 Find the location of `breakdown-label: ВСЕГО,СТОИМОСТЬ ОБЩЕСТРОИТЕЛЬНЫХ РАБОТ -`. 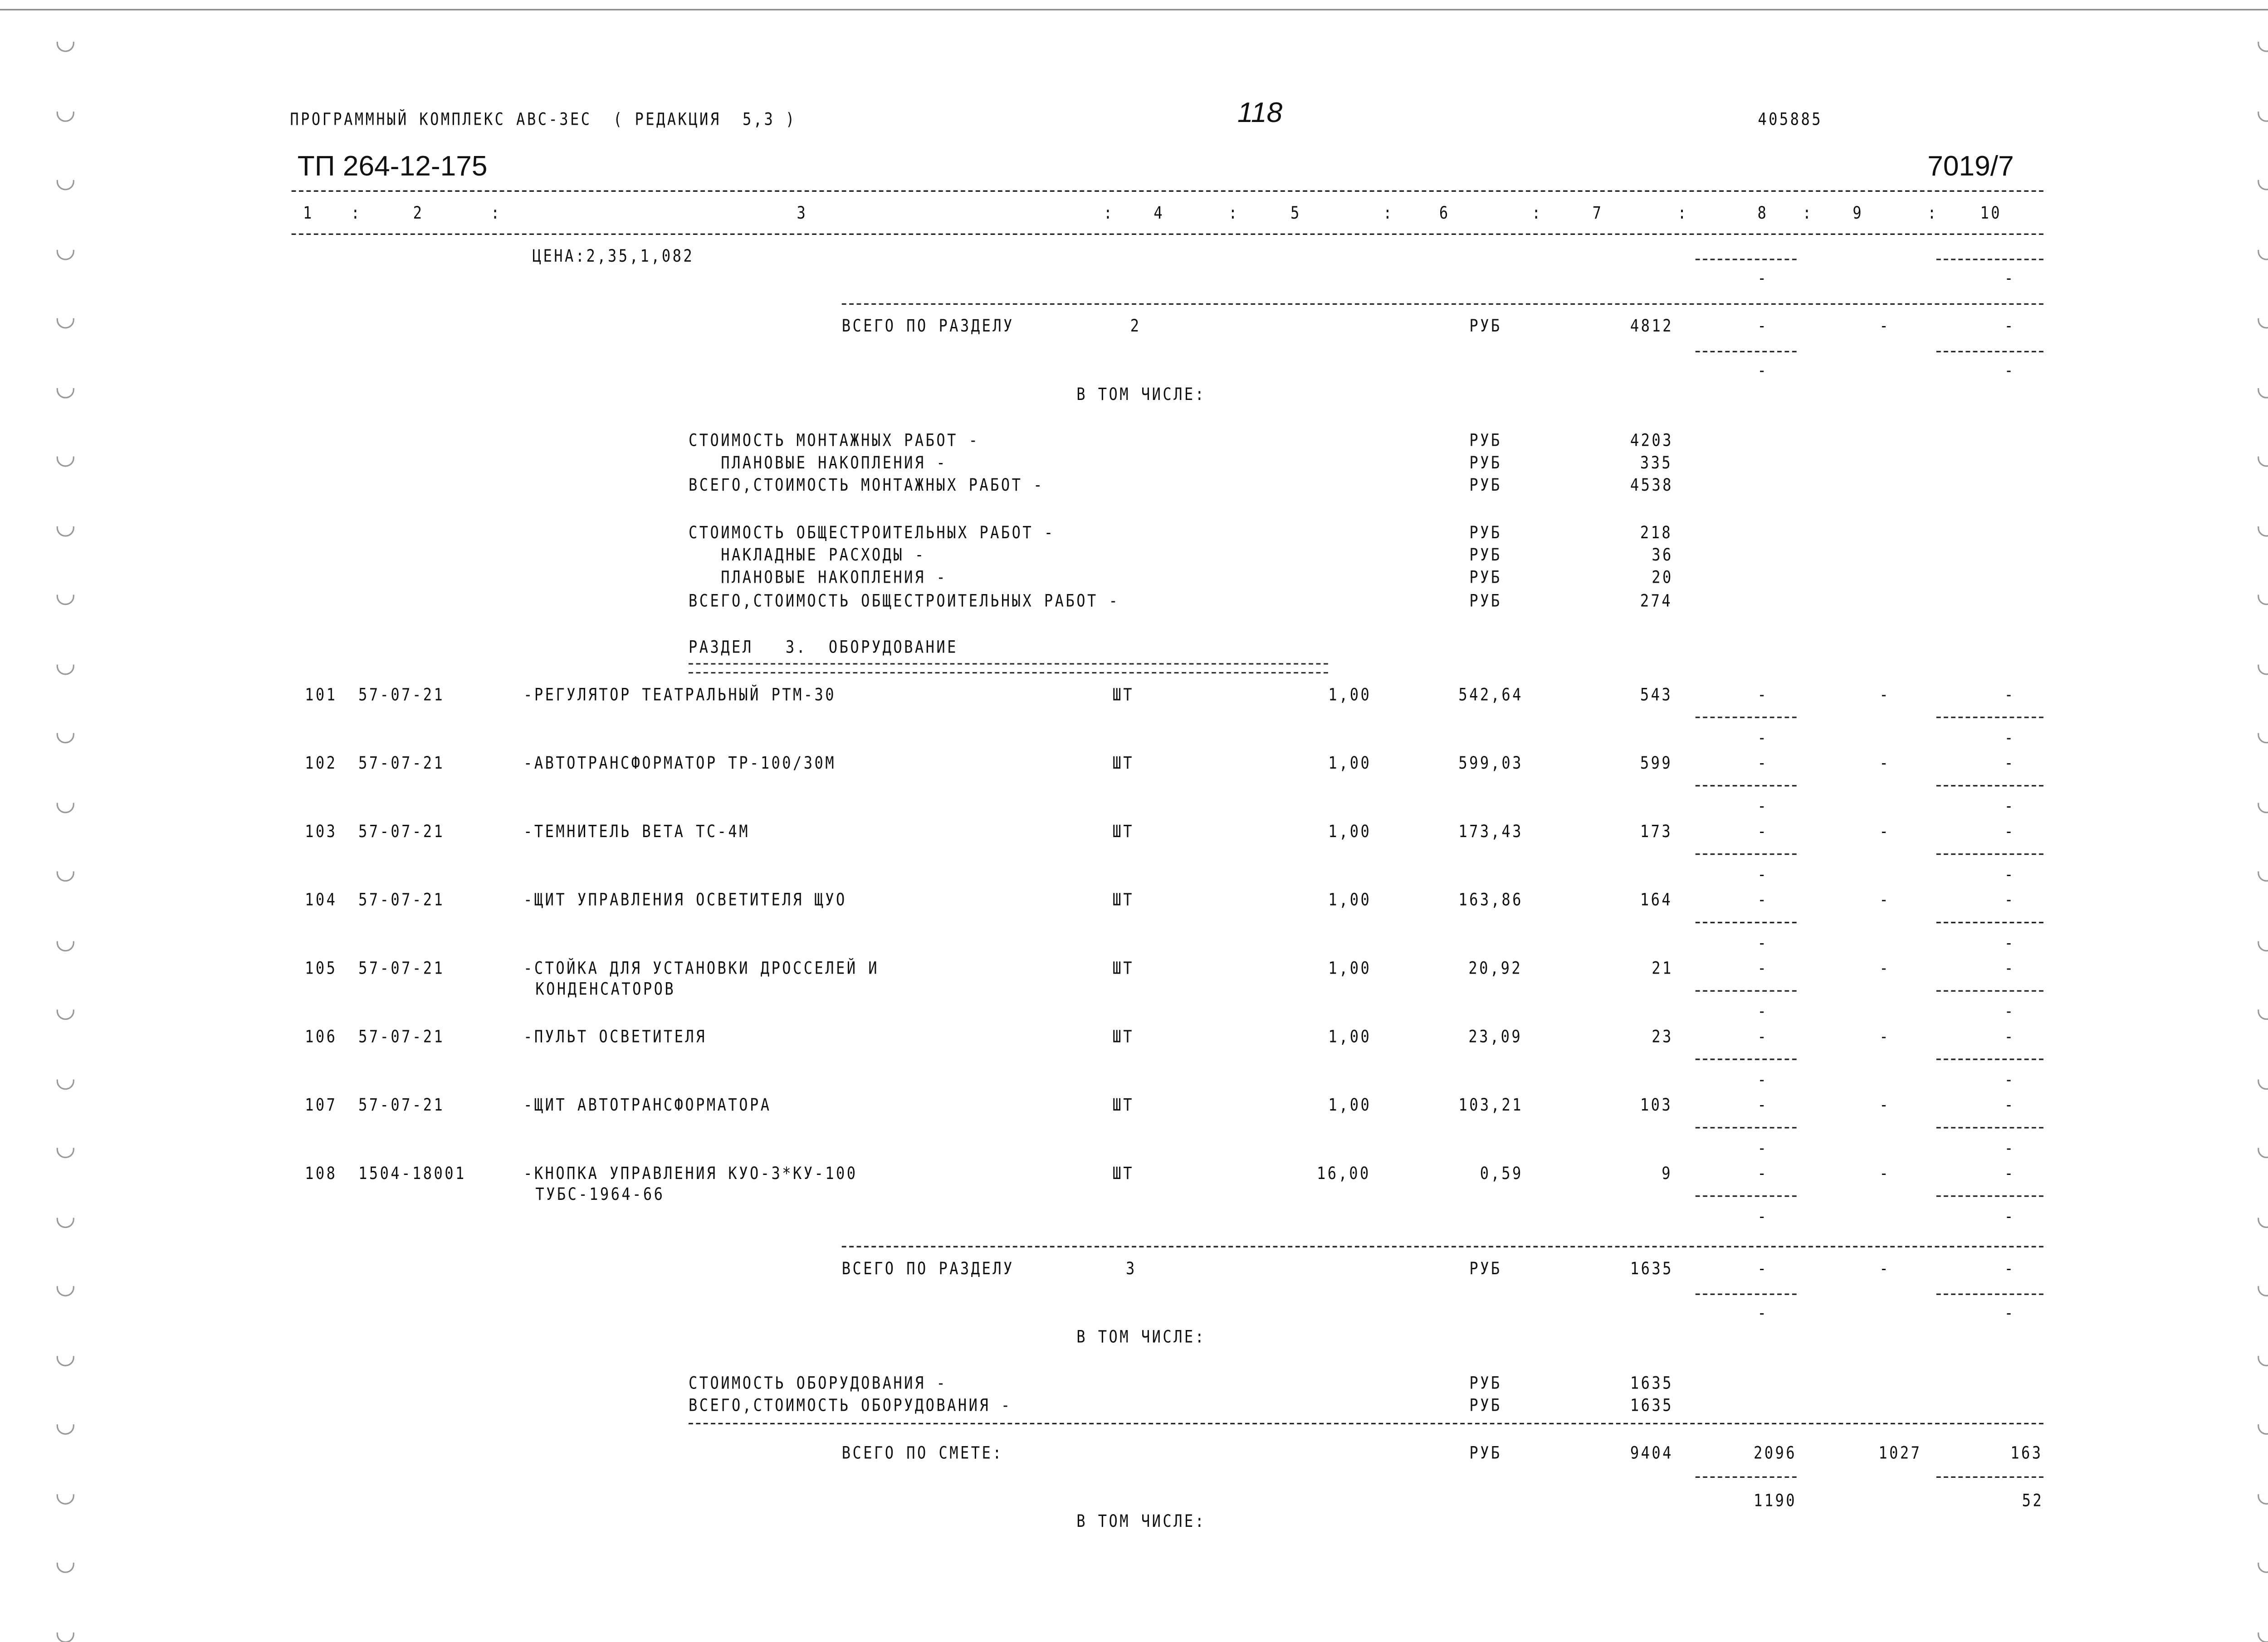

breakdown-label: ВСЕГО,СТОИМОСТЬ ОБЩЕСТРОИТЕЛЬНЫХ РАБОТ - is located at coordinates (905, 600).